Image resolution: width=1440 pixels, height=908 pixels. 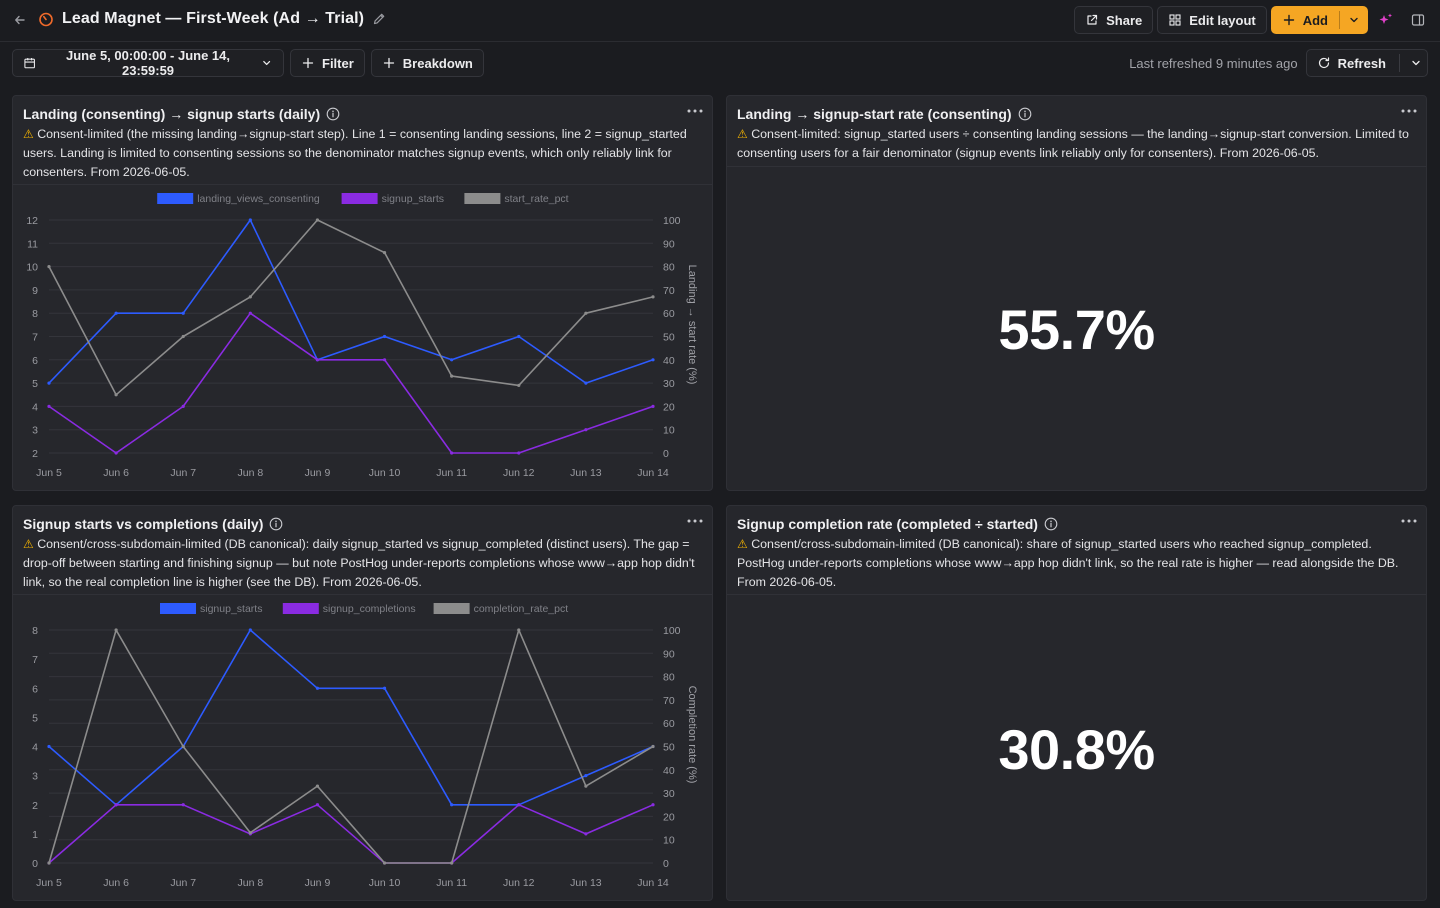 I want to click on filter-label: Filter, so click(x=338, y=63).